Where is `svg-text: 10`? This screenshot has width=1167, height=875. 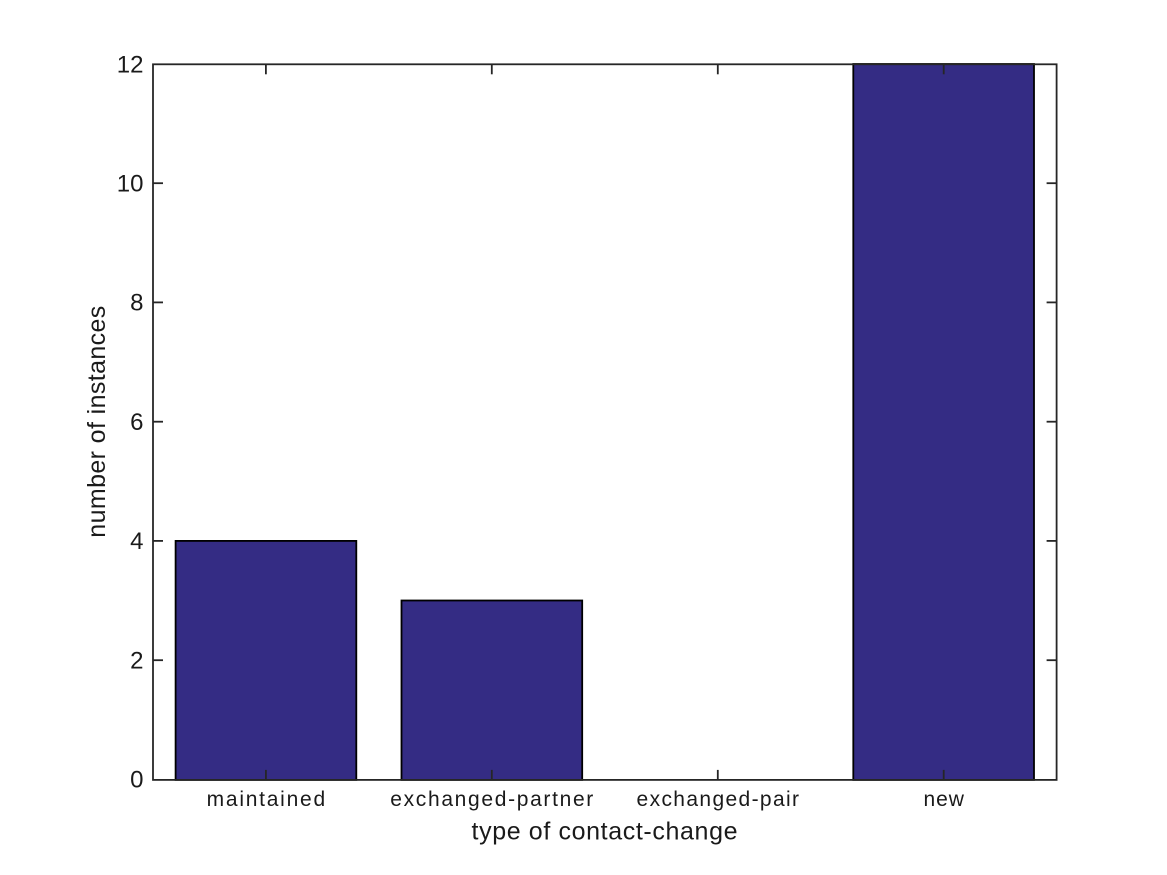 svg-text: 10 is located at coordinates (130, 183).